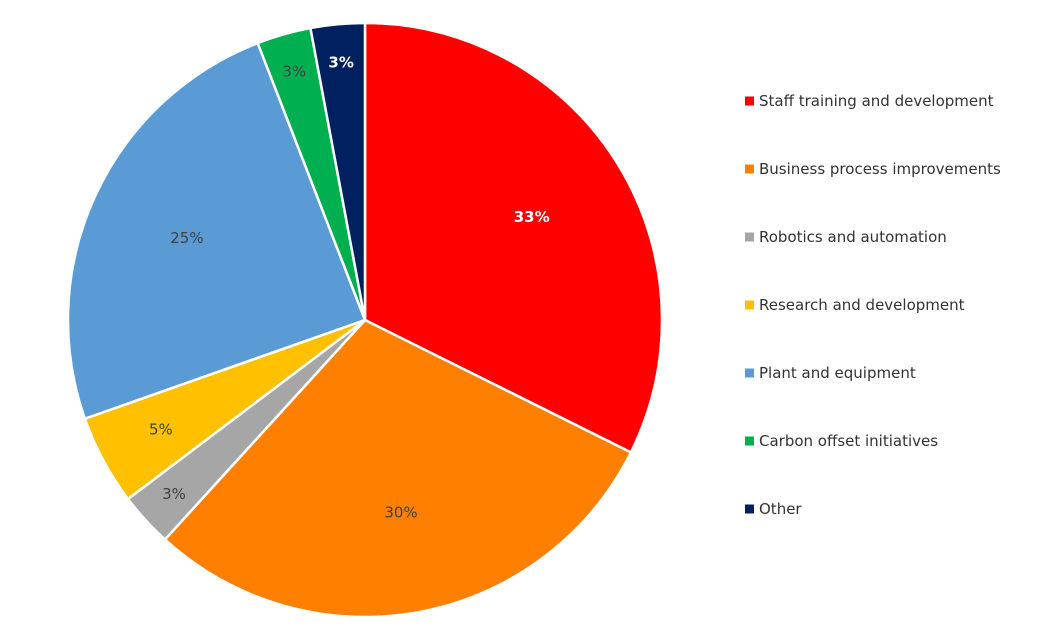  I want to click on data-label-other: 3%, so click(340, 63).